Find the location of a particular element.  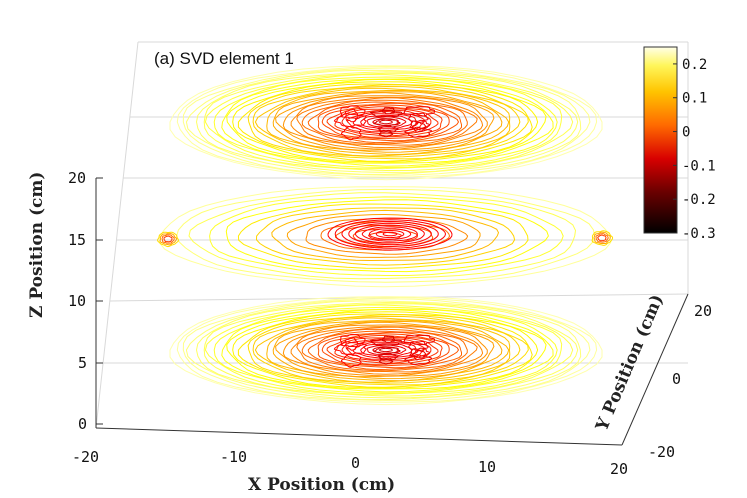

contour-slice-bottom is located at coordinates (386, 351).